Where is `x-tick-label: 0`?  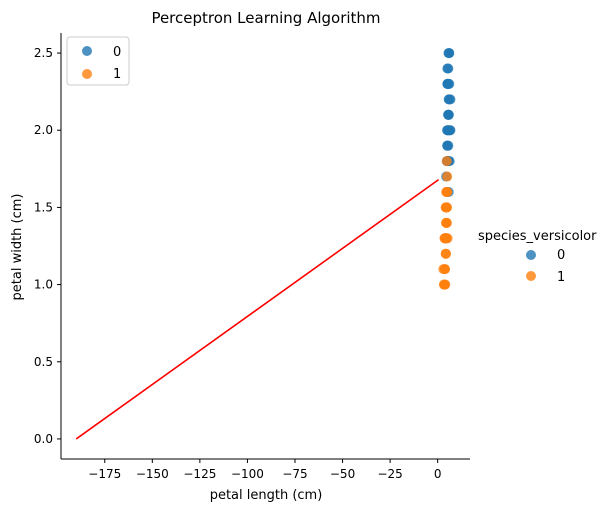 x-tick-label: 0 is located at coordinates (438, 474).